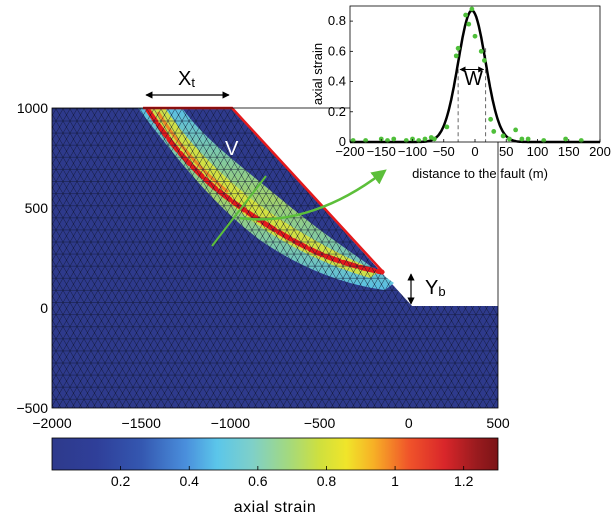 This screenshot has width=614, height=520. Describe the element at coordinates (337, 50) in the screenshot. I see `inset-y-tick-label: 0.6` at that location.